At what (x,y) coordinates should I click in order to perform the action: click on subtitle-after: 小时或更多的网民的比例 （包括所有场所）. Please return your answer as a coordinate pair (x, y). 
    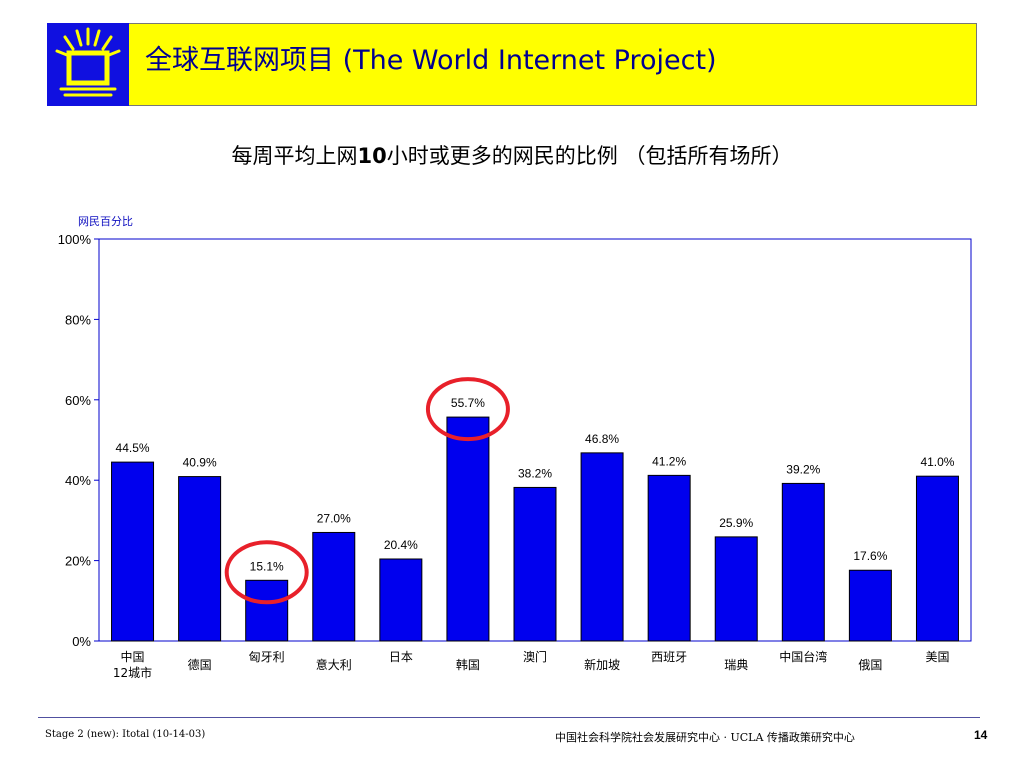
    Looking at the image, I should click on (589, 156).